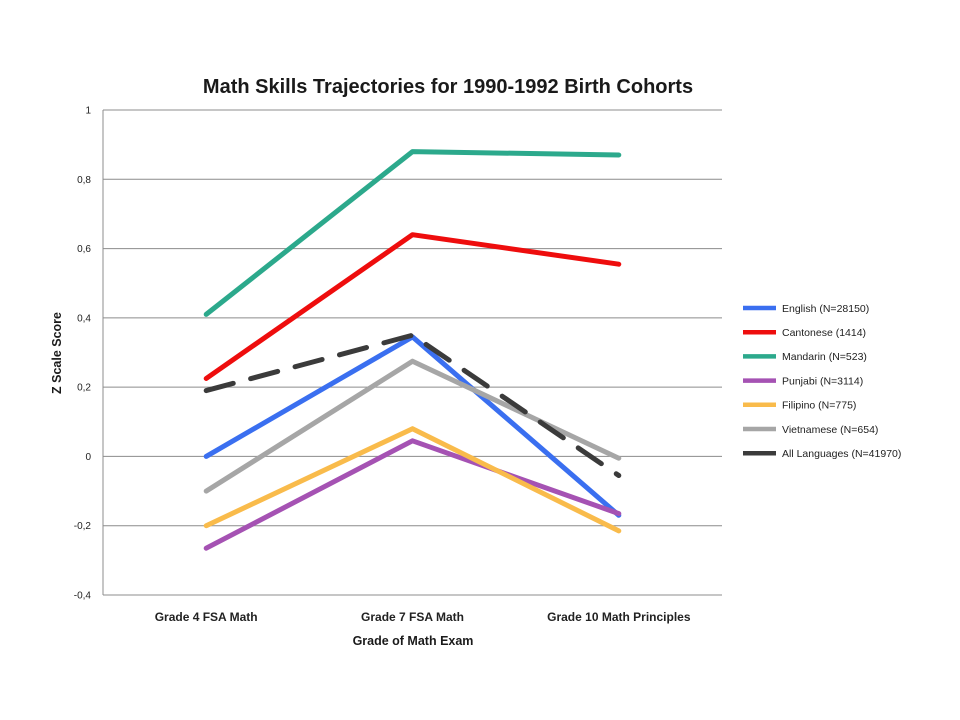 The width and height of the screenshot is (960, 720). Describe the element at coordinates (83, 596) in the screenshot. I see `y-tick-label: -0,4` at that location.